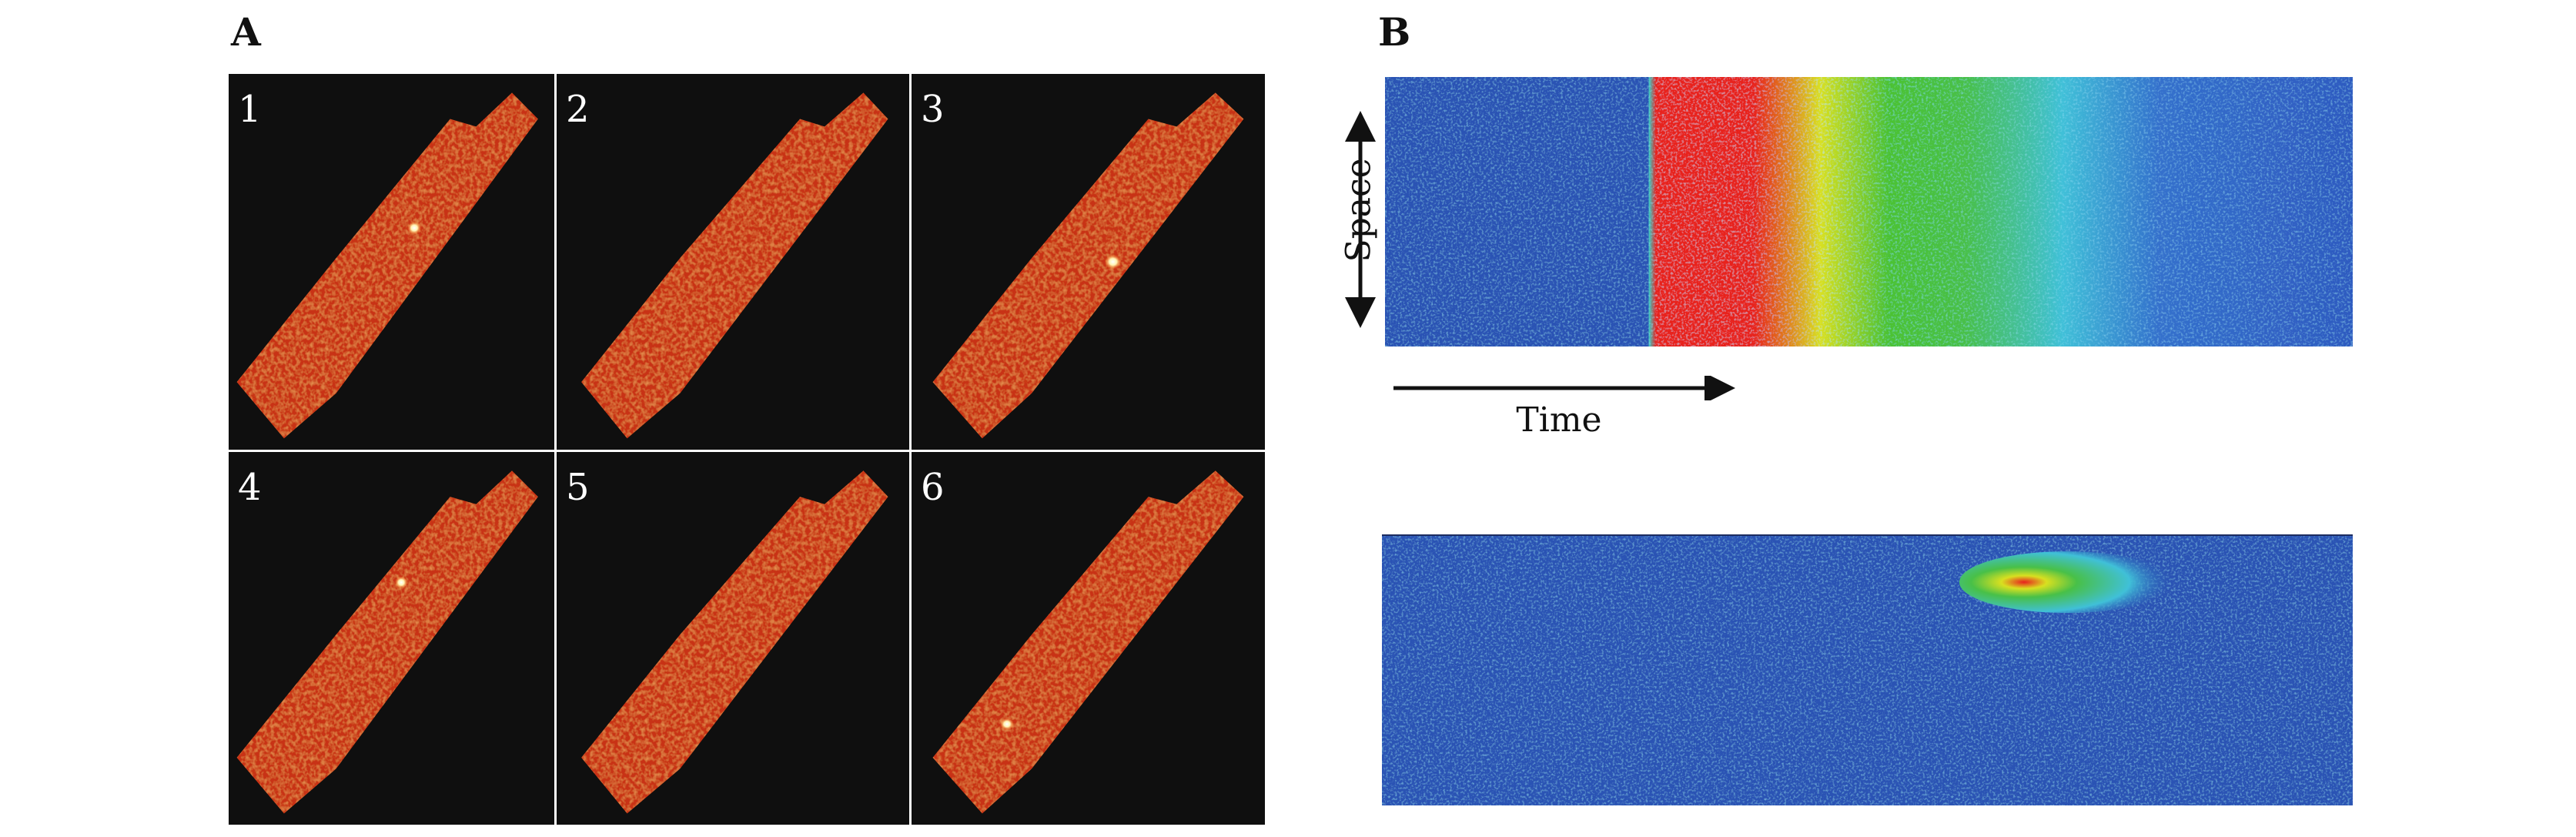  What do you see at coordinates (246, 32) in the screenshot?
I see `panel-a-label: A` at bounding box center [246, 32].